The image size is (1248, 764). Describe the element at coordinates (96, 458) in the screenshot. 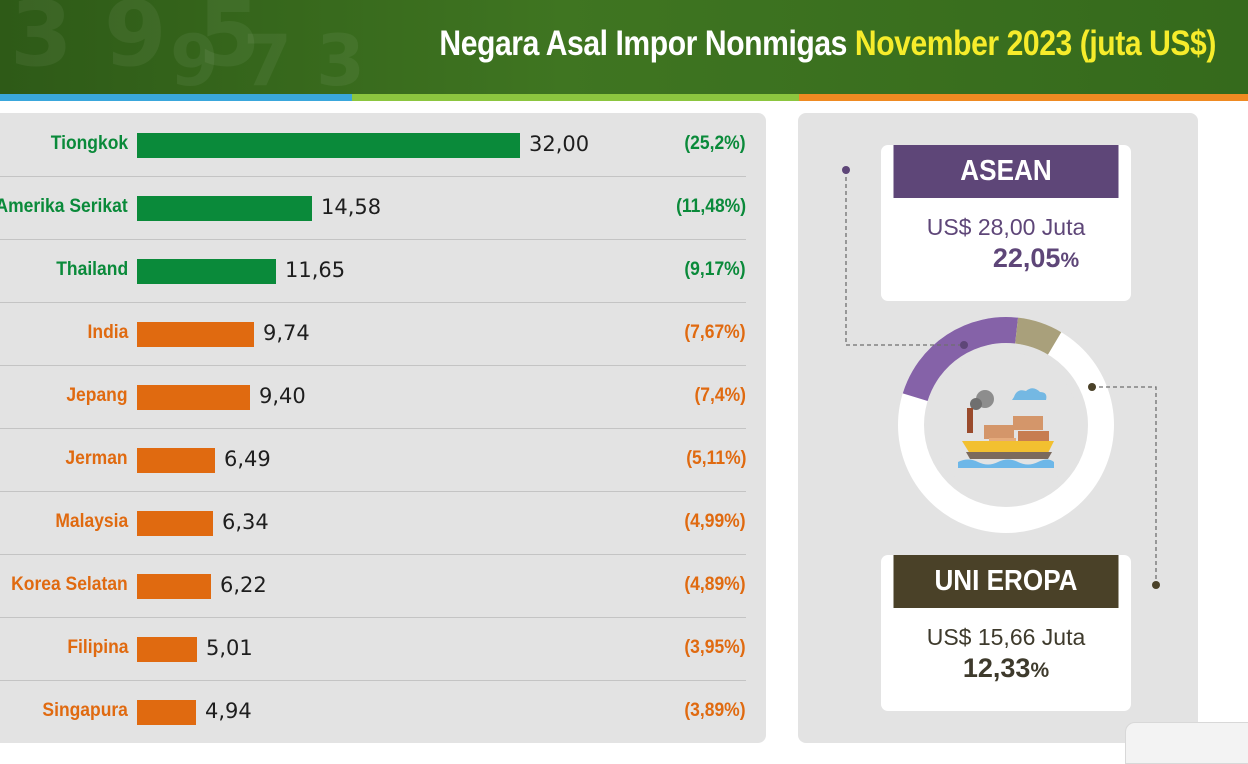

I see `category-label-jerman: Jerman` at that location.